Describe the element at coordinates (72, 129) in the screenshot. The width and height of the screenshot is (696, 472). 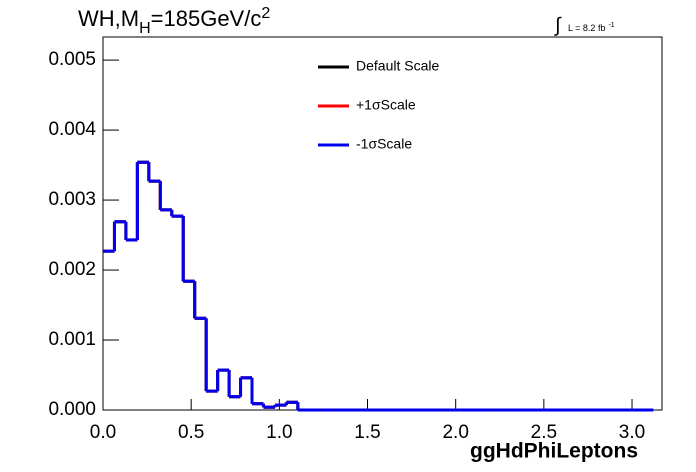
I see `y-tick-label: 0.004` at that location.